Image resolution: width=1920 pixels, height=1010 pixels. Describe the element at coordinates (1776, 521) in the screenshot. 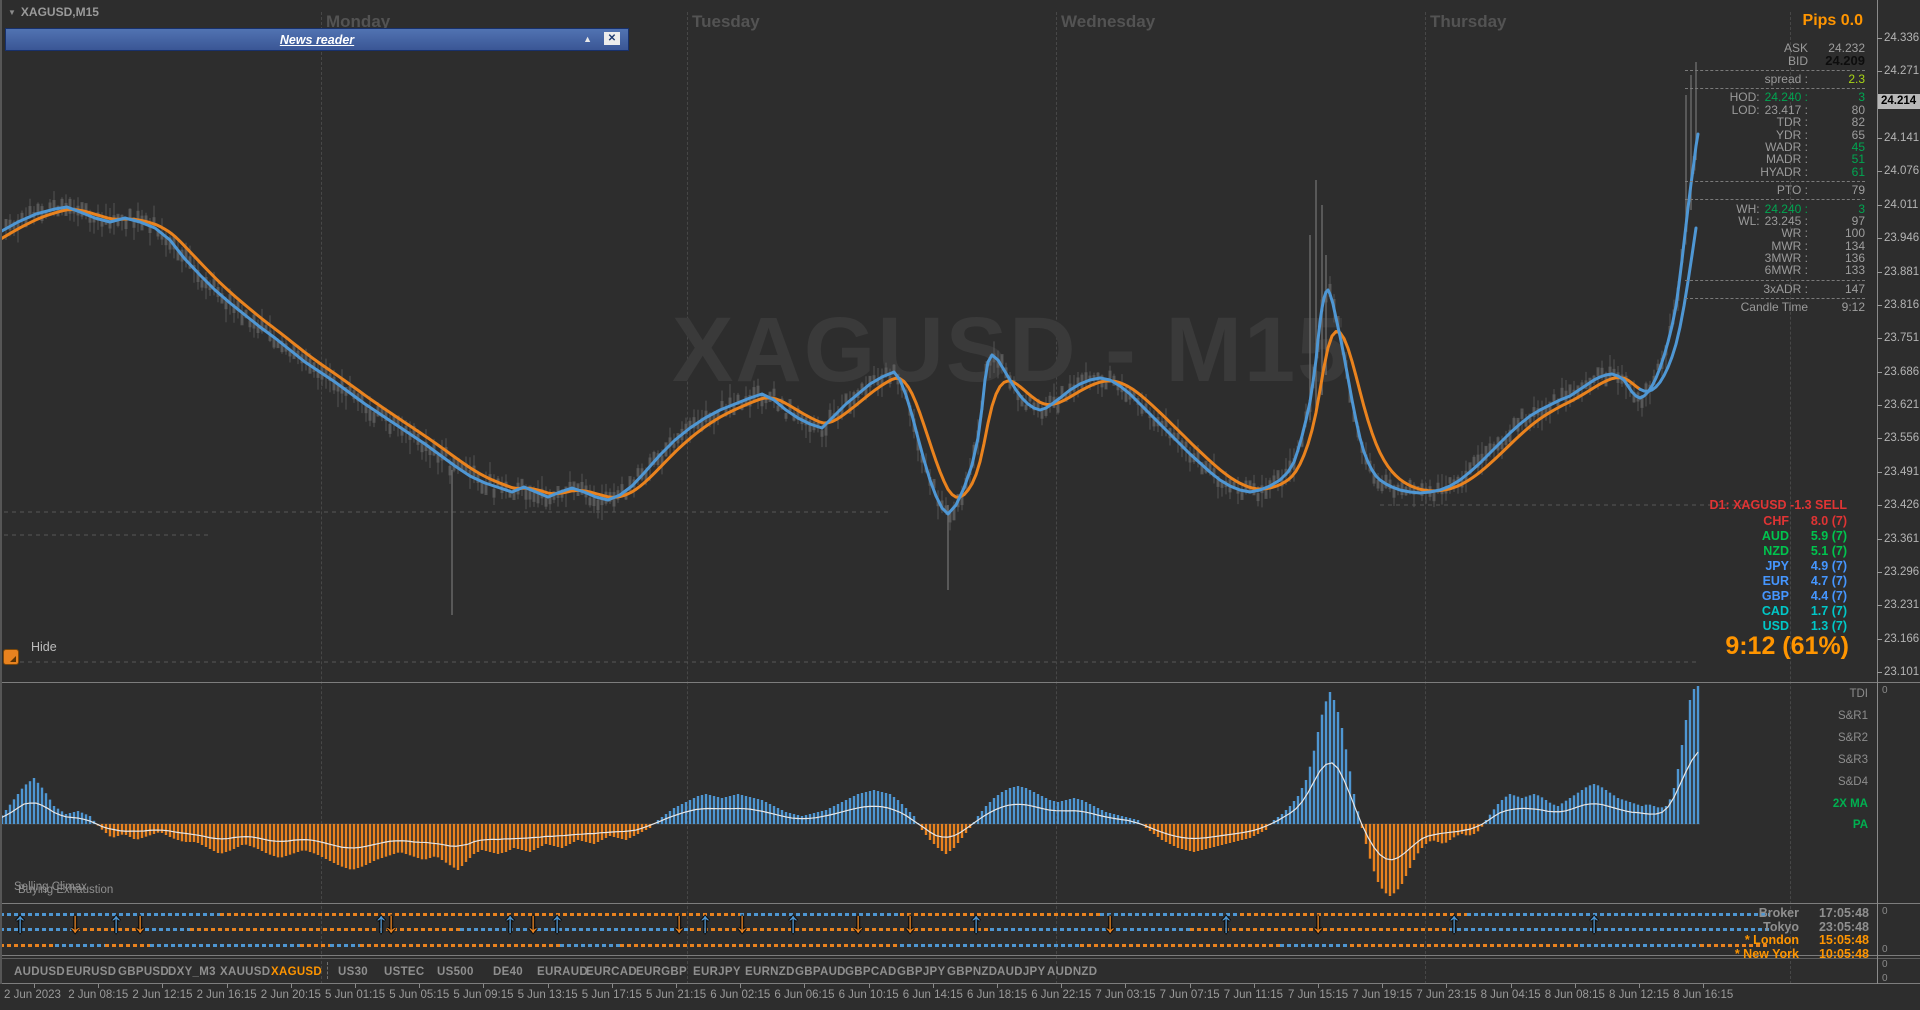

I see `currency-code: CHF` at that location.